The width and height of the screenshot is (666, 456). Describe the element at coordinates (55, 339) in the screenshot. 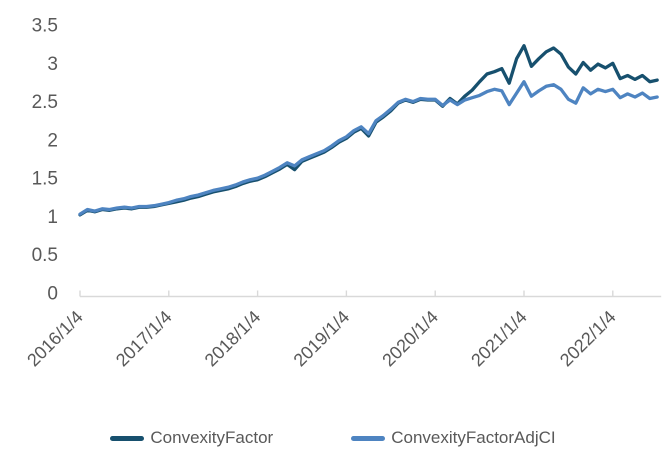

I see `x-axis-tick-label: 2016/1/4` at that location.